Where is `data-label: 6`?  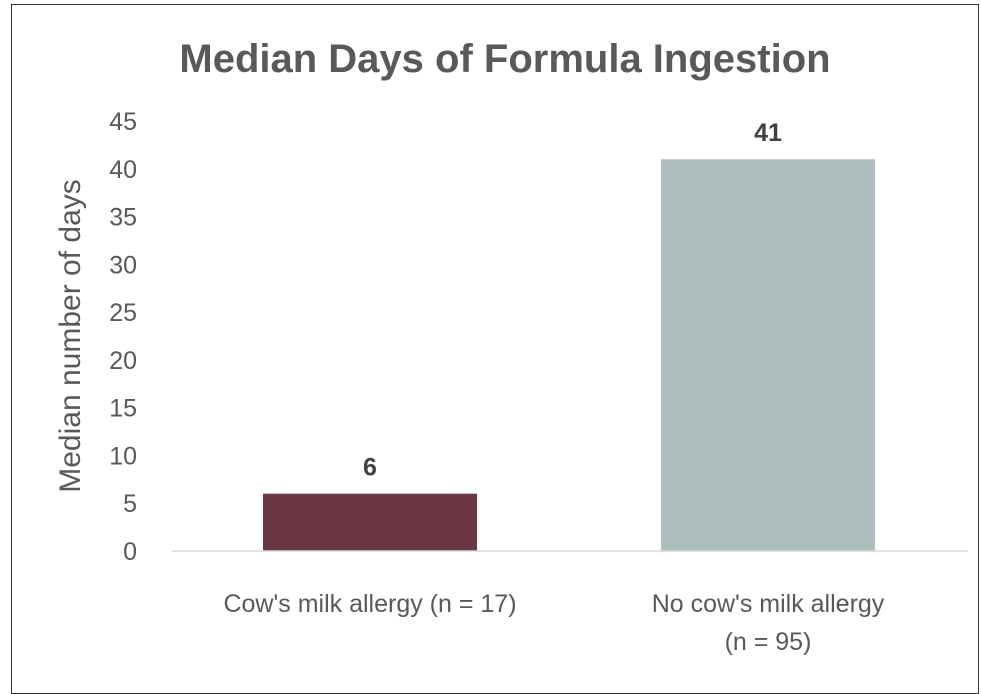
data-label: 6 is located at coordinates (370, 468).